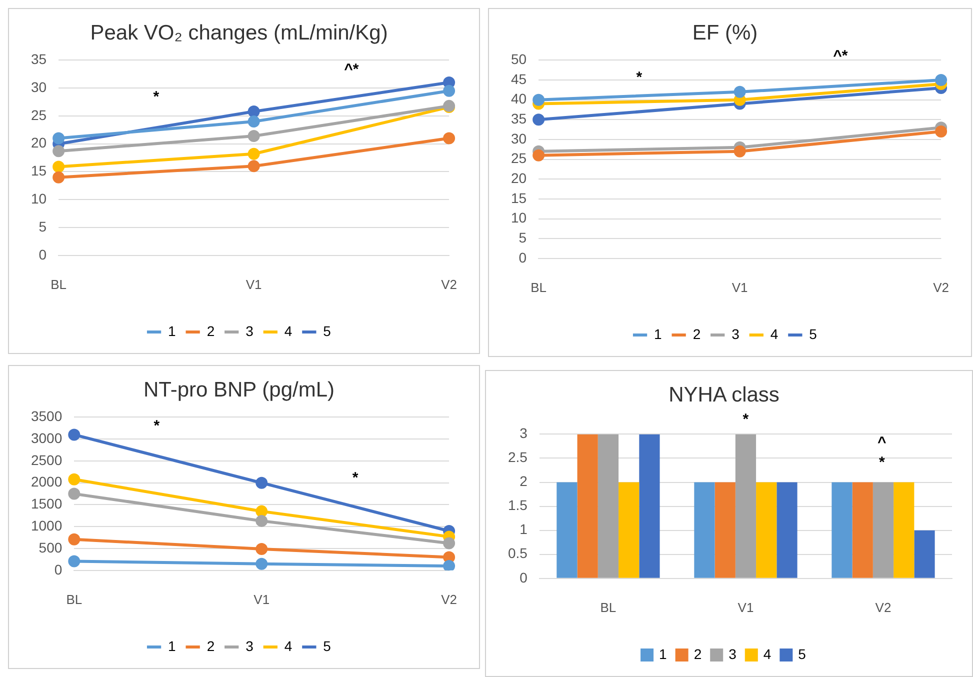 The width and height of the screenshot is (973, 677). I want to click on y-tick-label: 0.5, so click(518, 553).